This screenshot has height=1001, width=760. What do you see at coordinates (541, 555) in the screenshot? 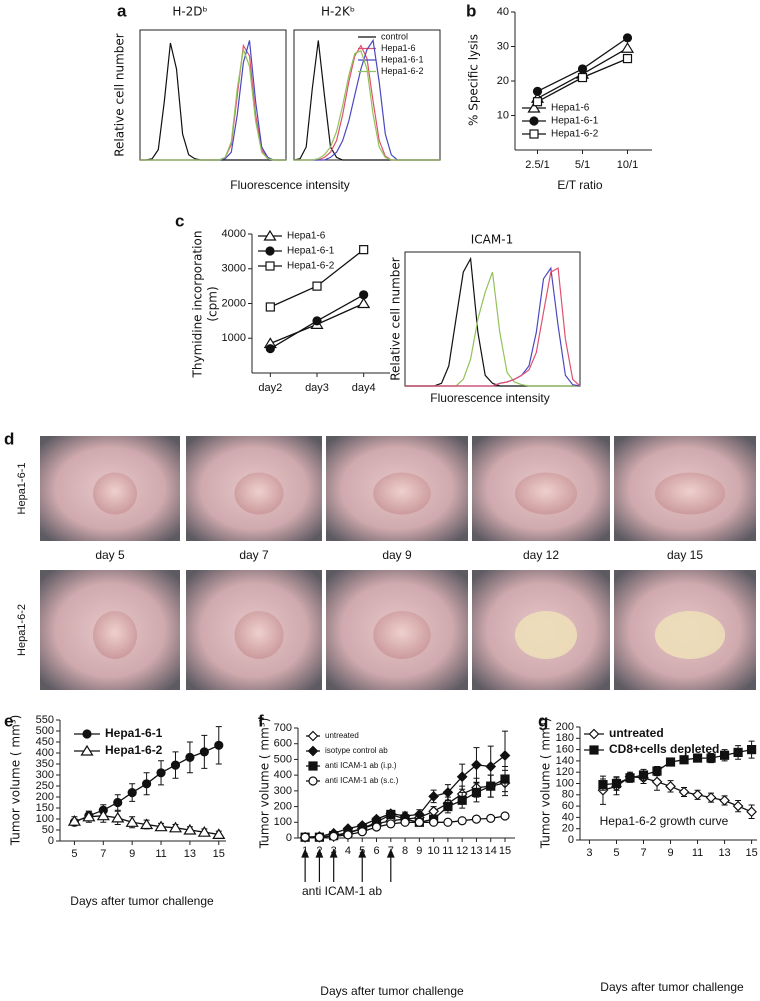
I see `day-label: day 12` at bounding box center [541, 555].